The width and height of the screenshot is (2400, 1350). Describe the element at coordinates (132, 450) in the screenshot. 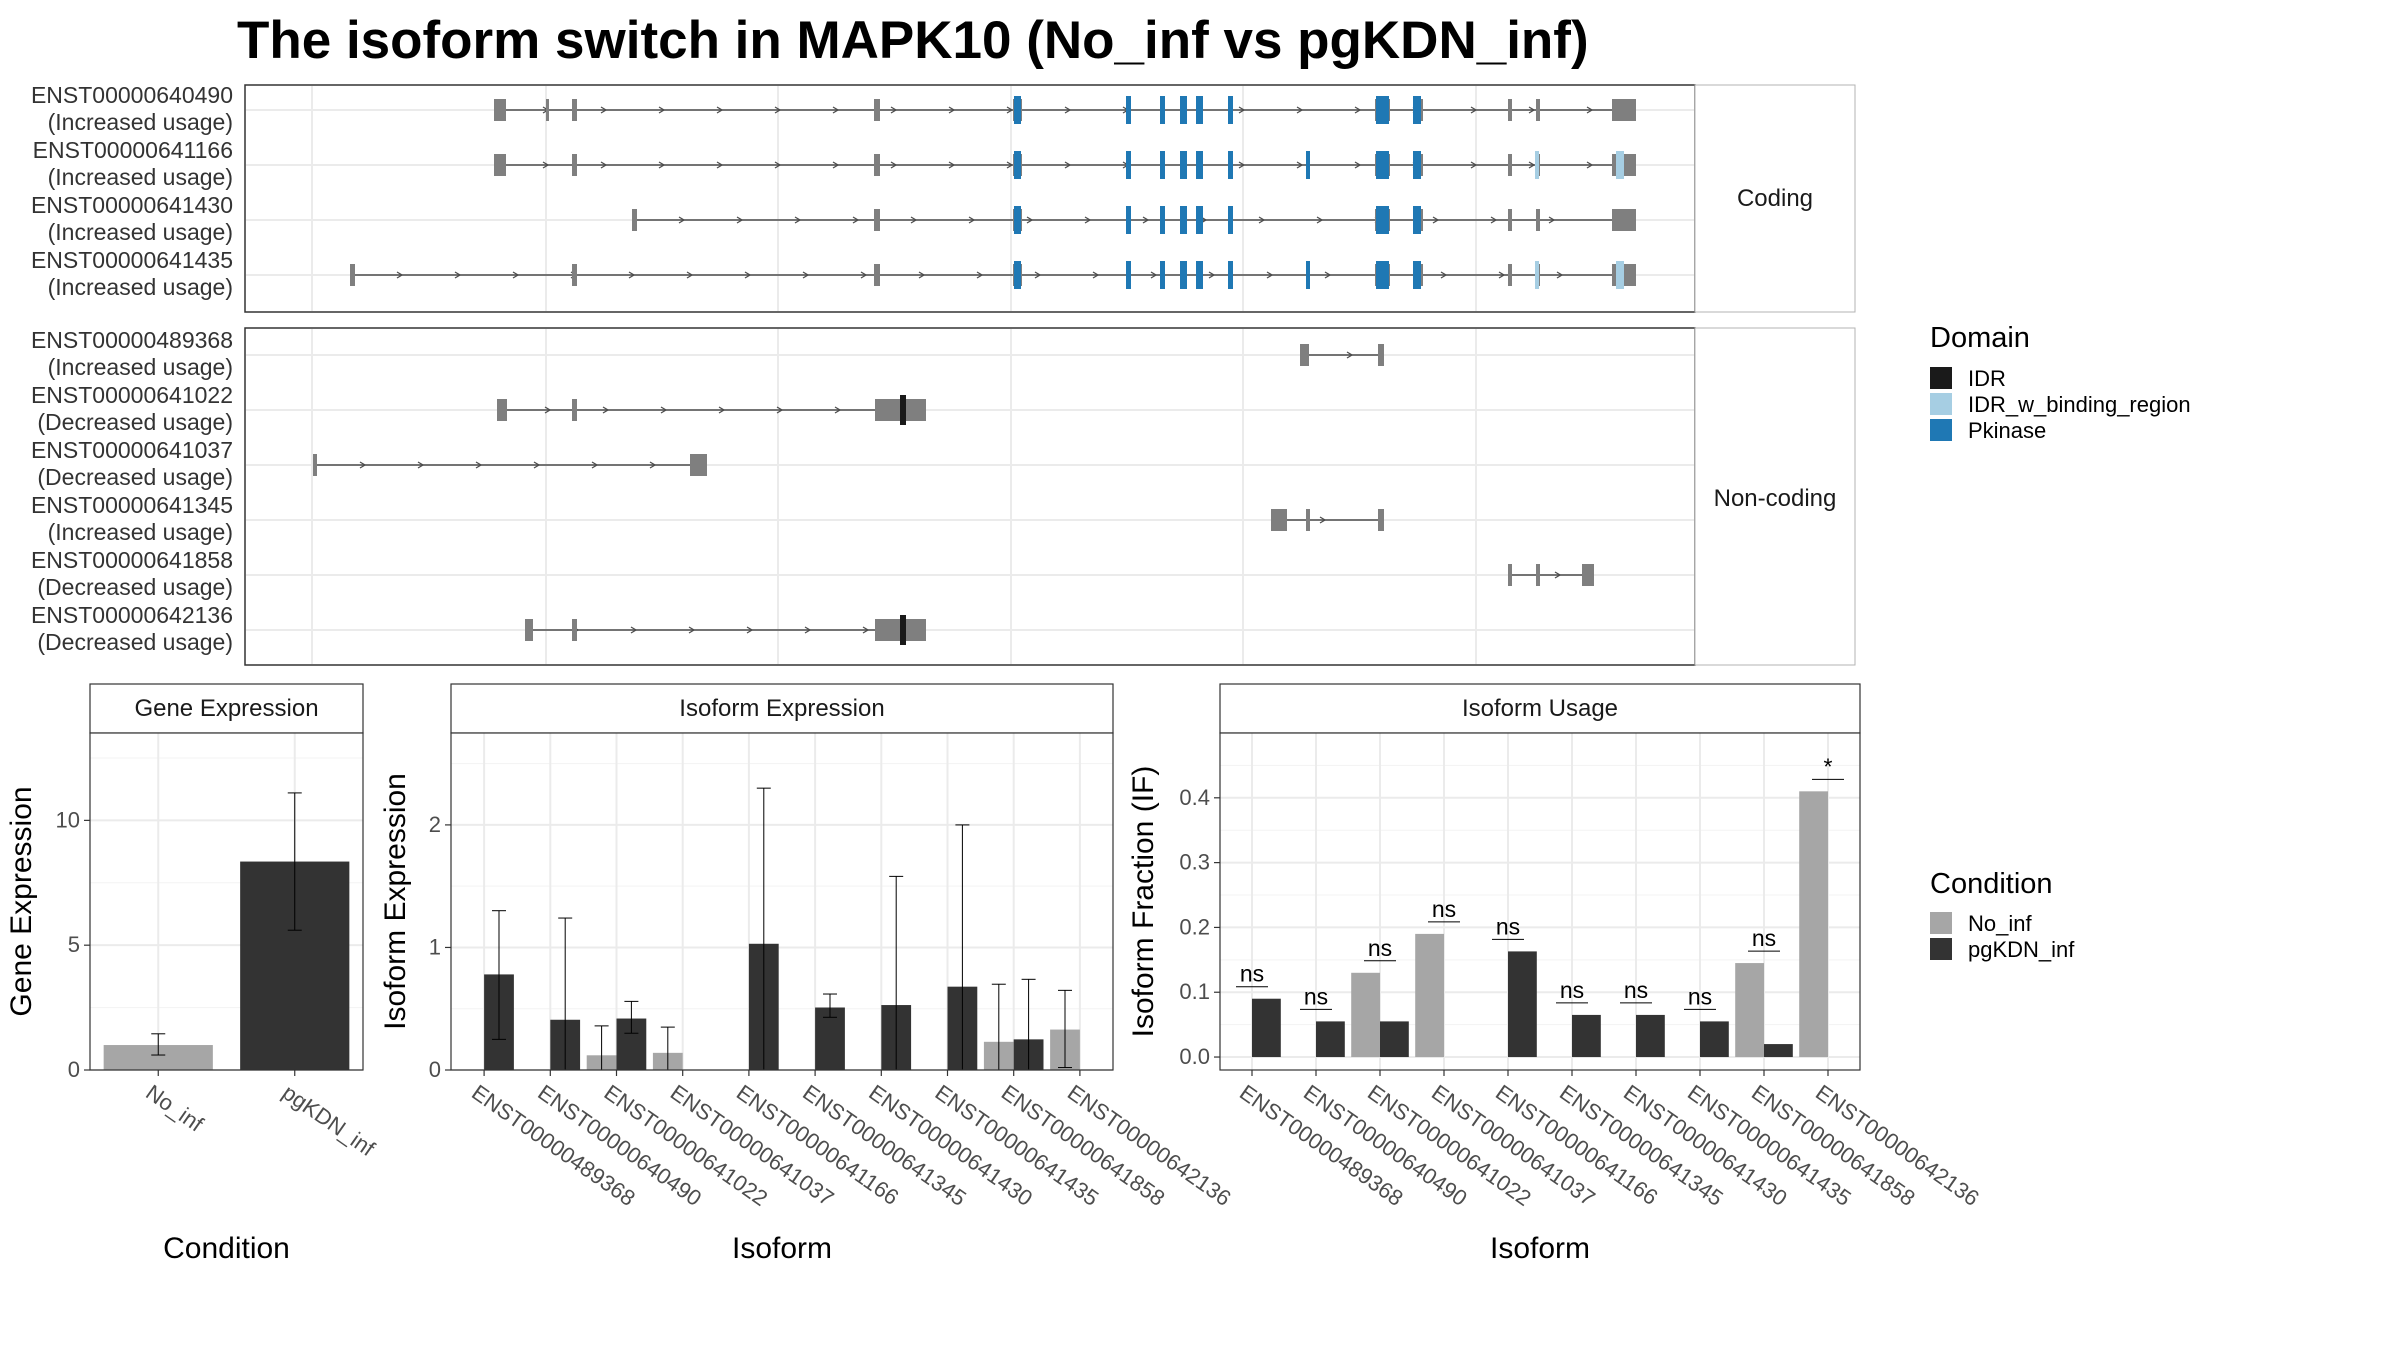

I see `transcript-id-label: ENST00000641037` at that location.